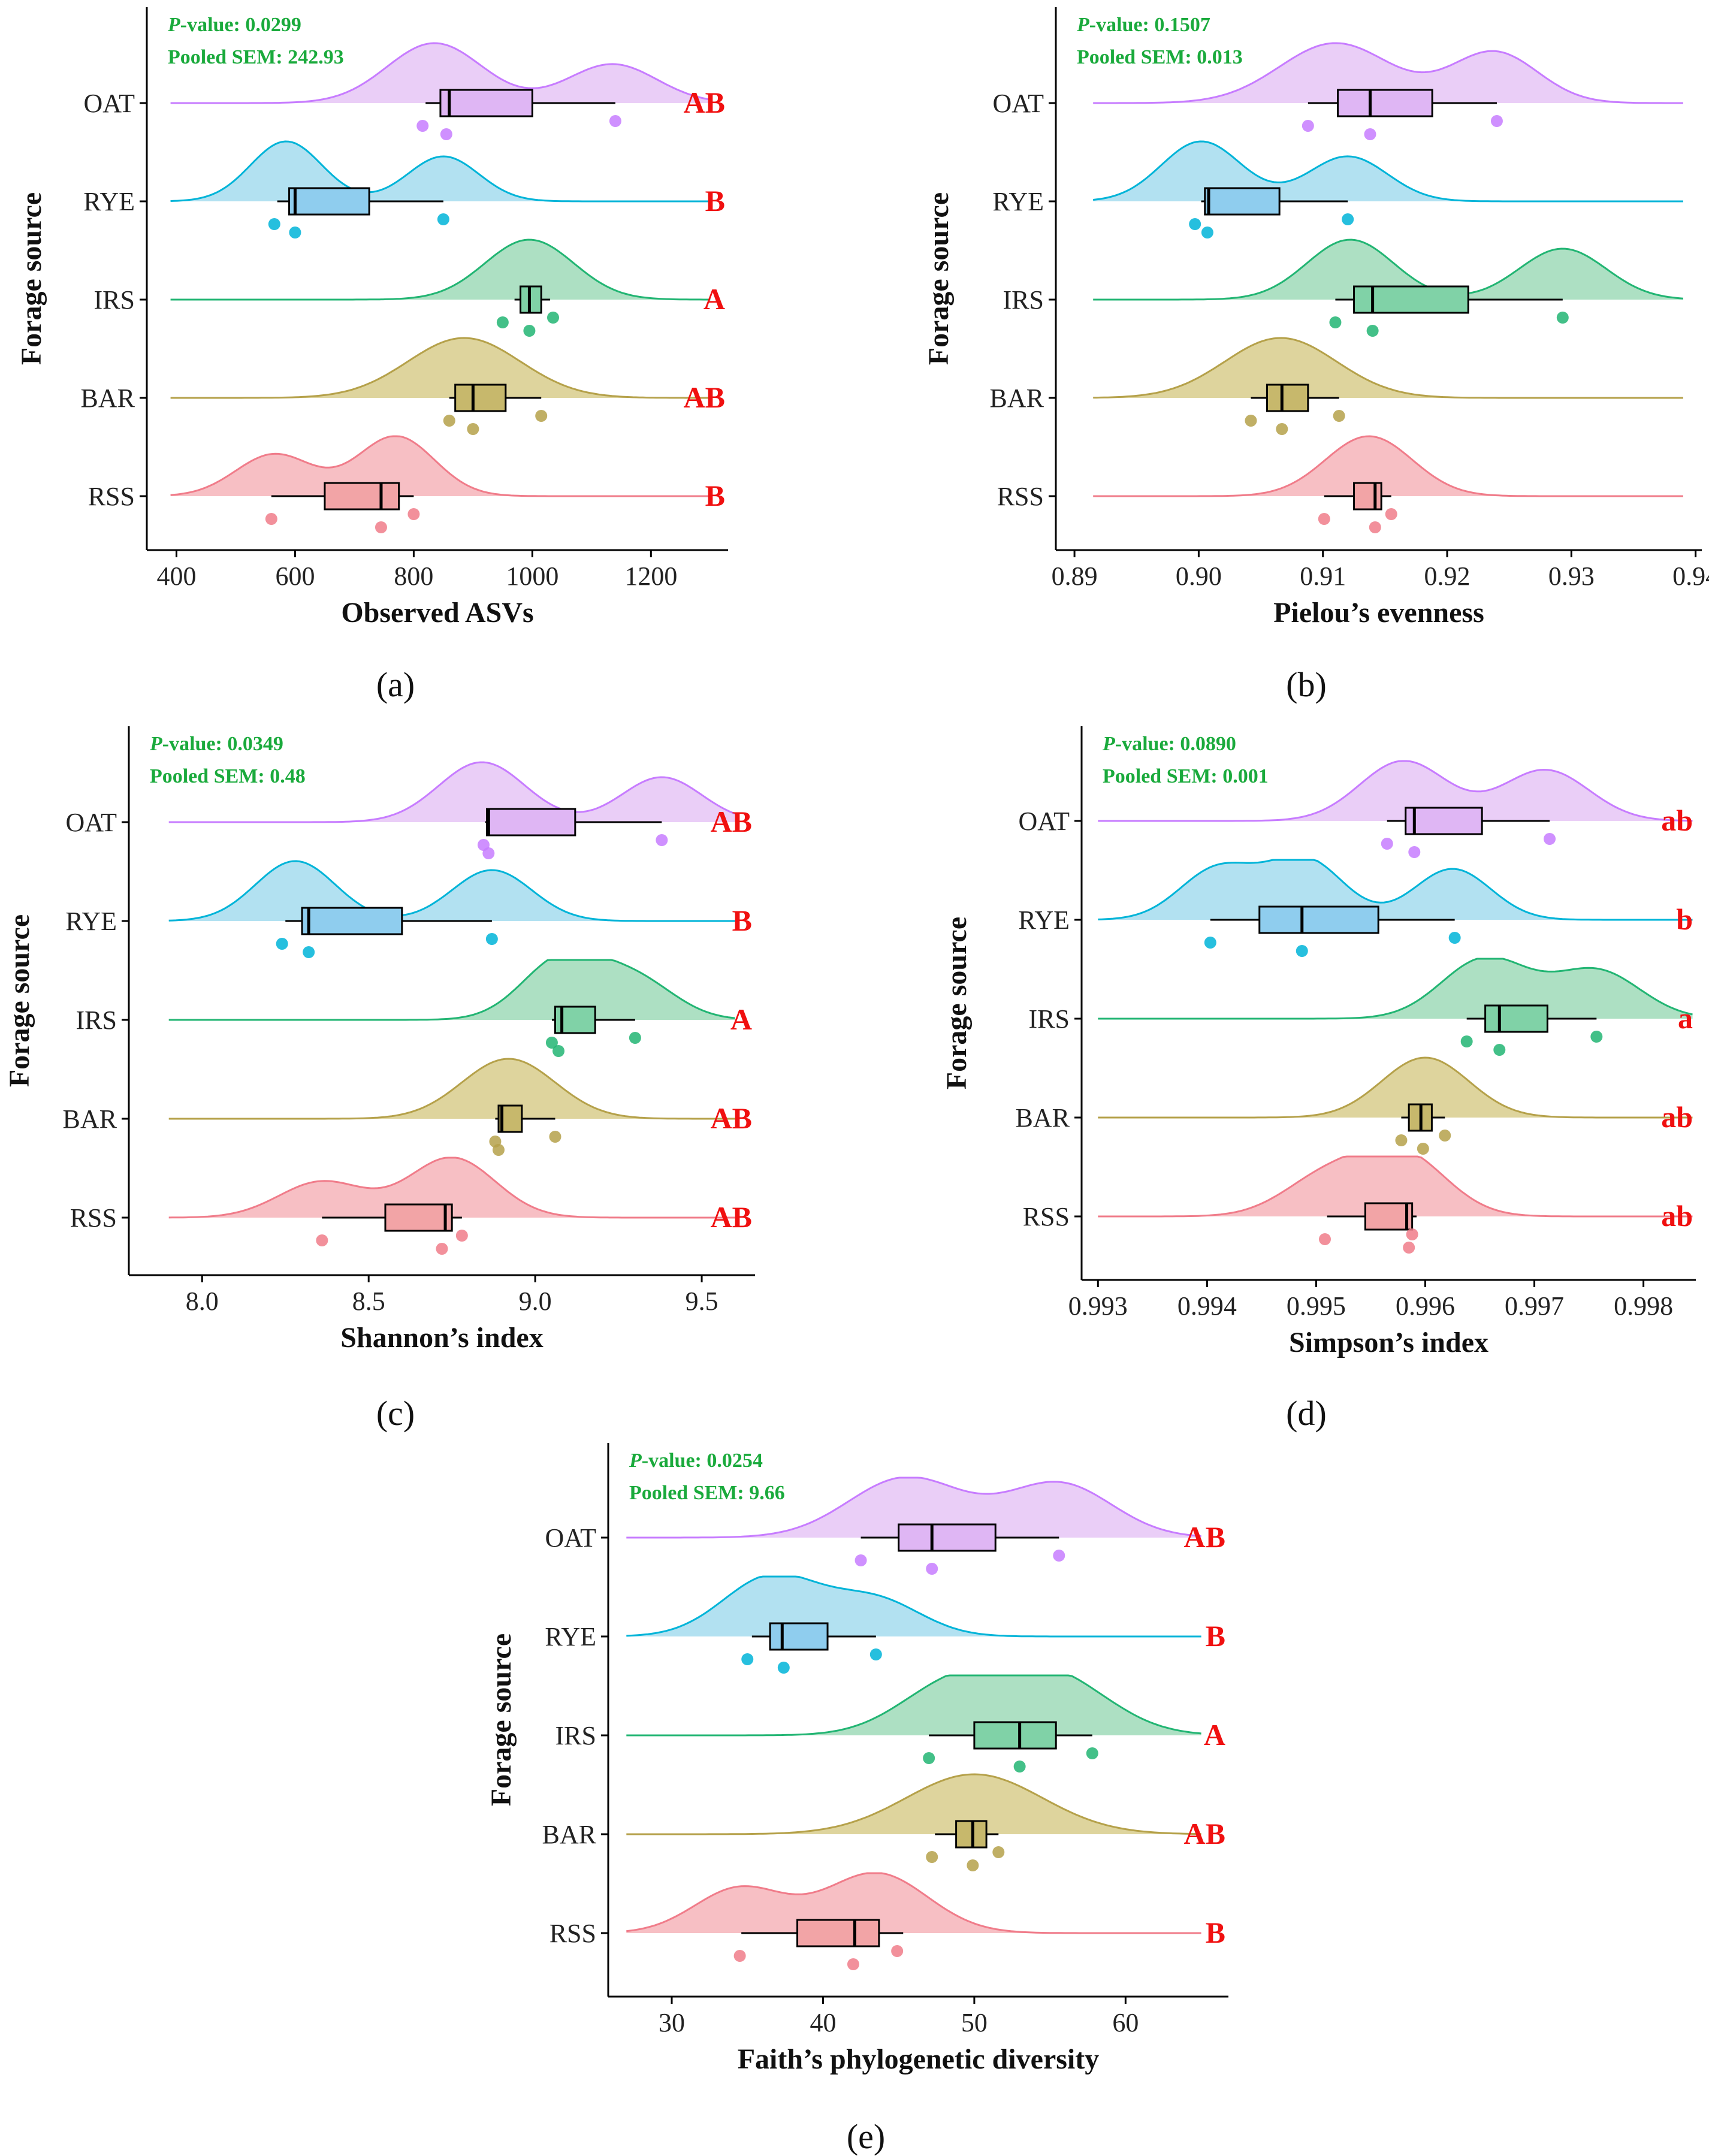  Describe the element at coordinates (210, 776) in the screenshot. I see `pooled-sem-prefix: Pooled SEM:` at that location.